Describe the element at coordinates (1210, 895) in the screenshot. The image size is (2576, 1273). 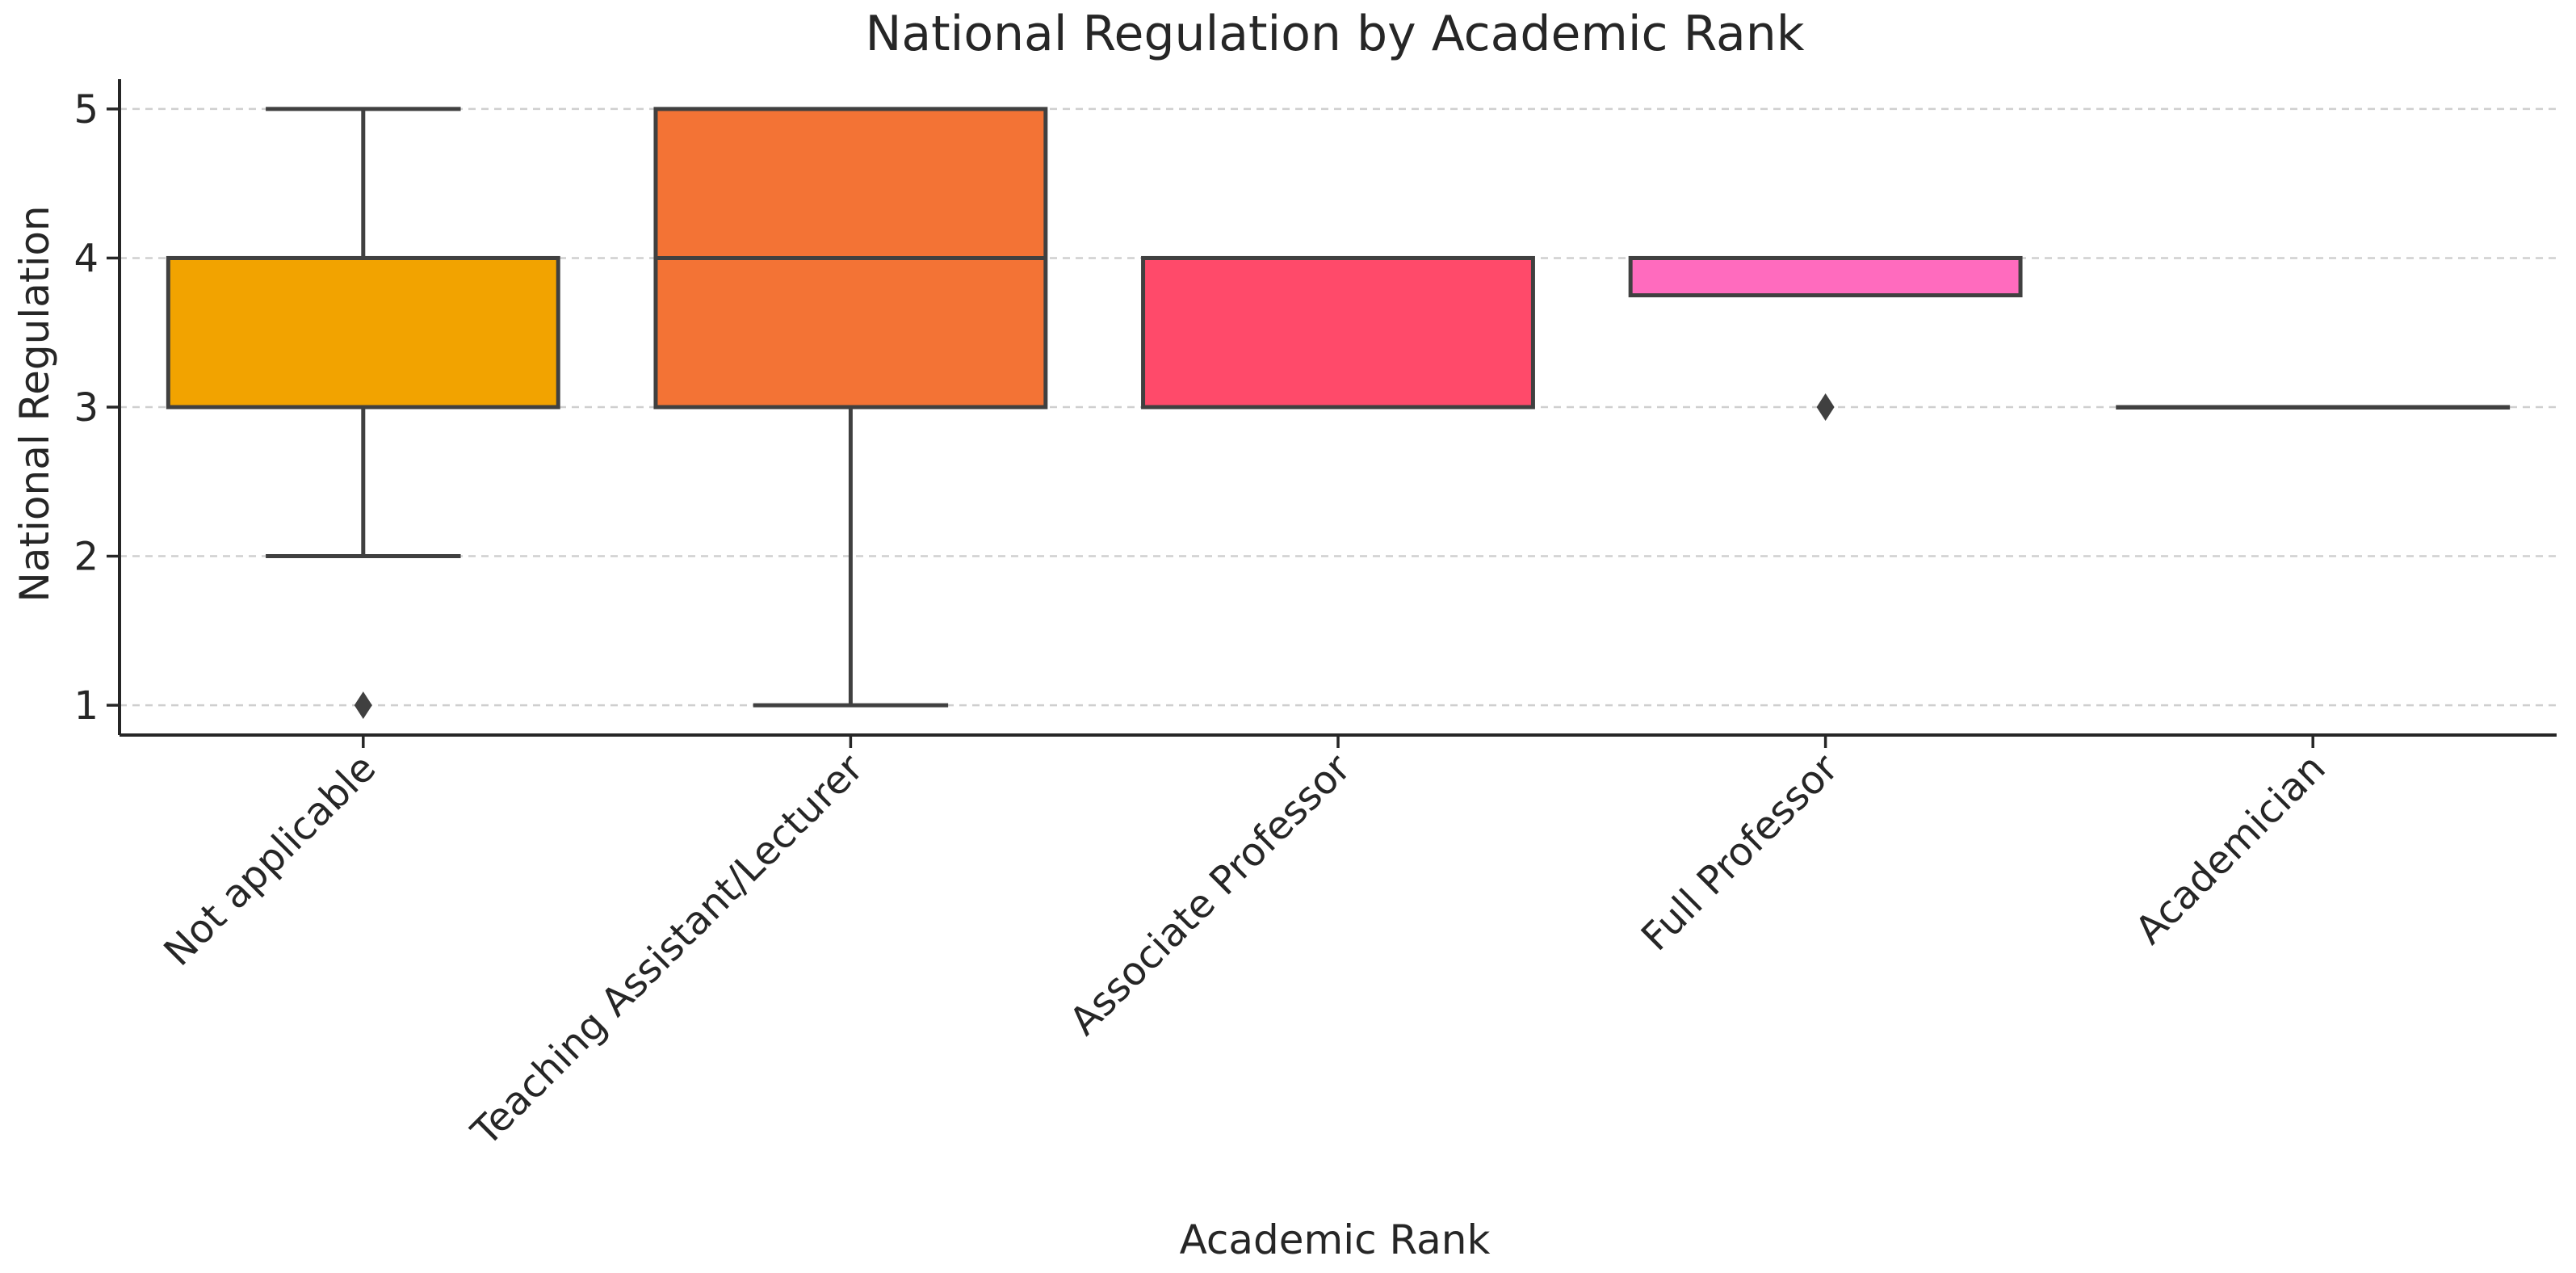
I see `x-tick-label: Associate Professor` at that location.